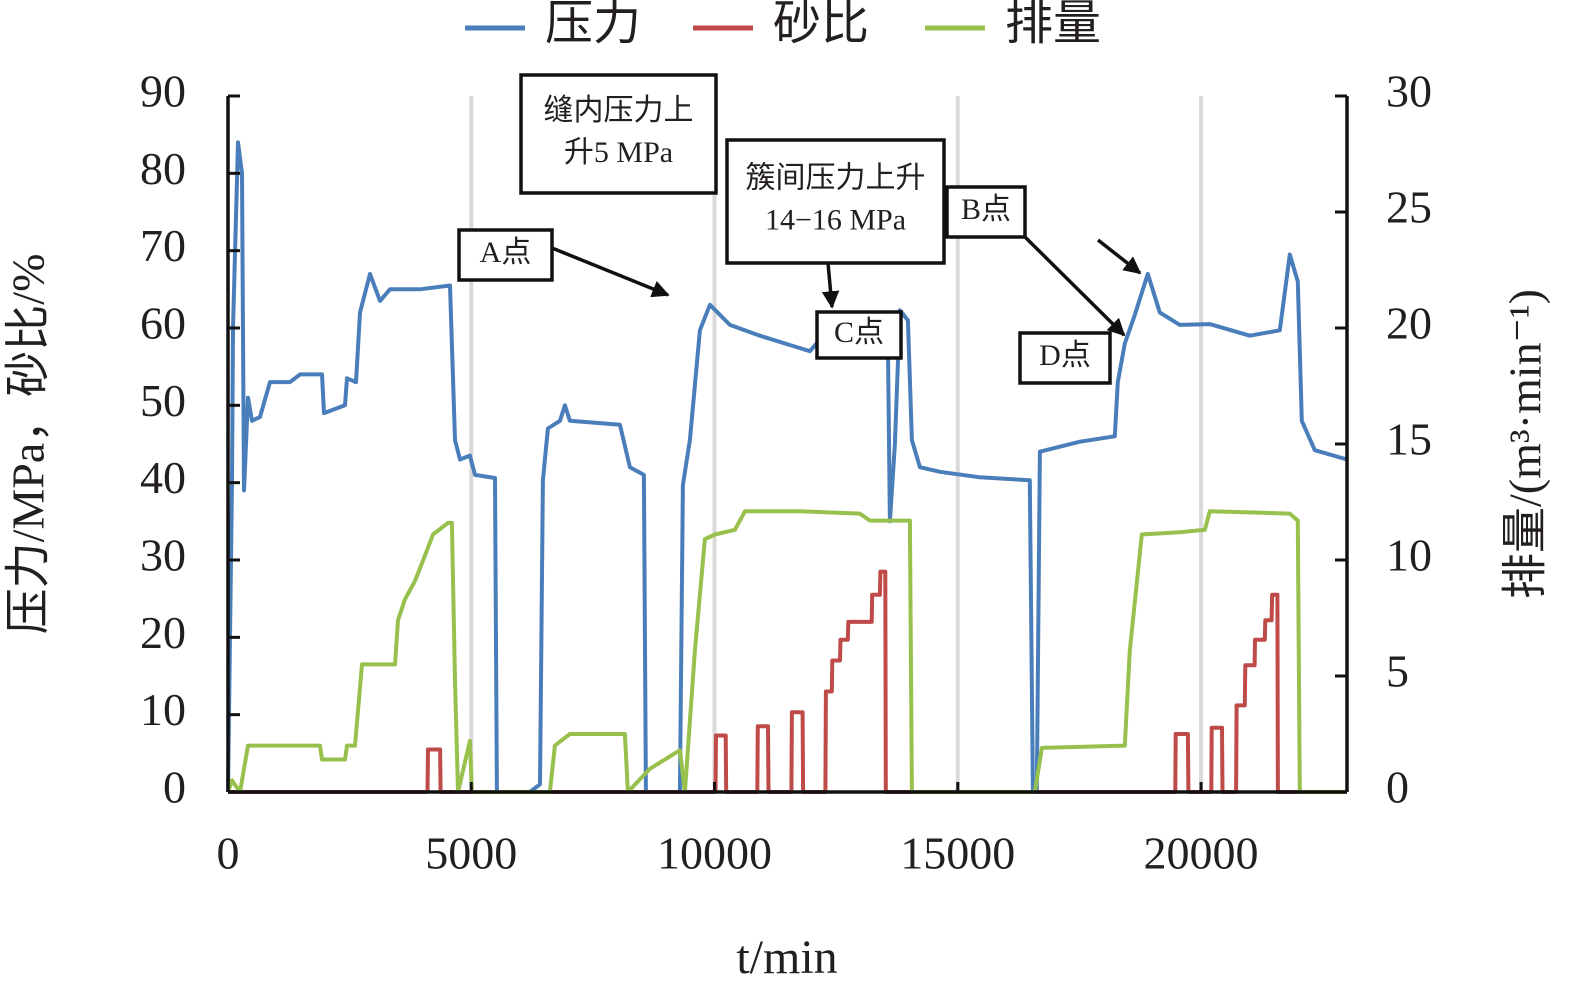 The height and width of the screenshot is (1002, 1575). What do you see at coordinates (619, 110) in the screenshot?
I see `annotation-text: 缝内压力上` at bounding box center [619, 110].